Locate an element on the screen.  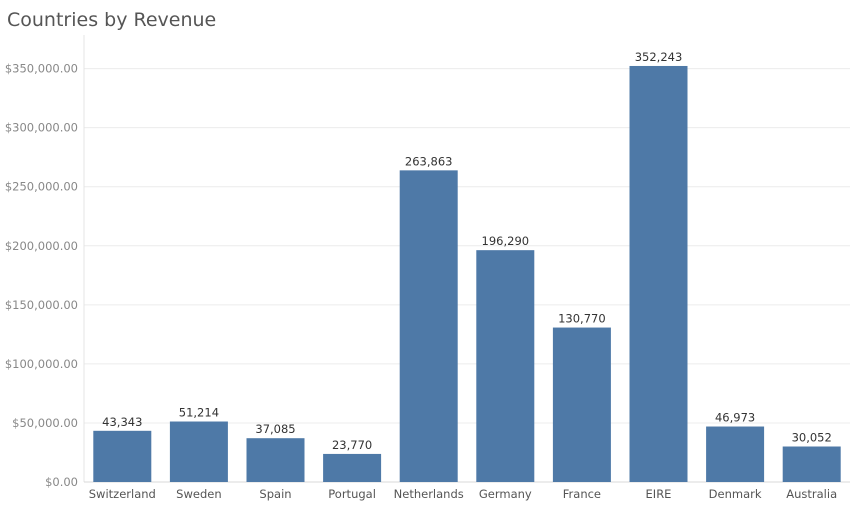
data-label: 43,343 is located at coordinates (122, 422).